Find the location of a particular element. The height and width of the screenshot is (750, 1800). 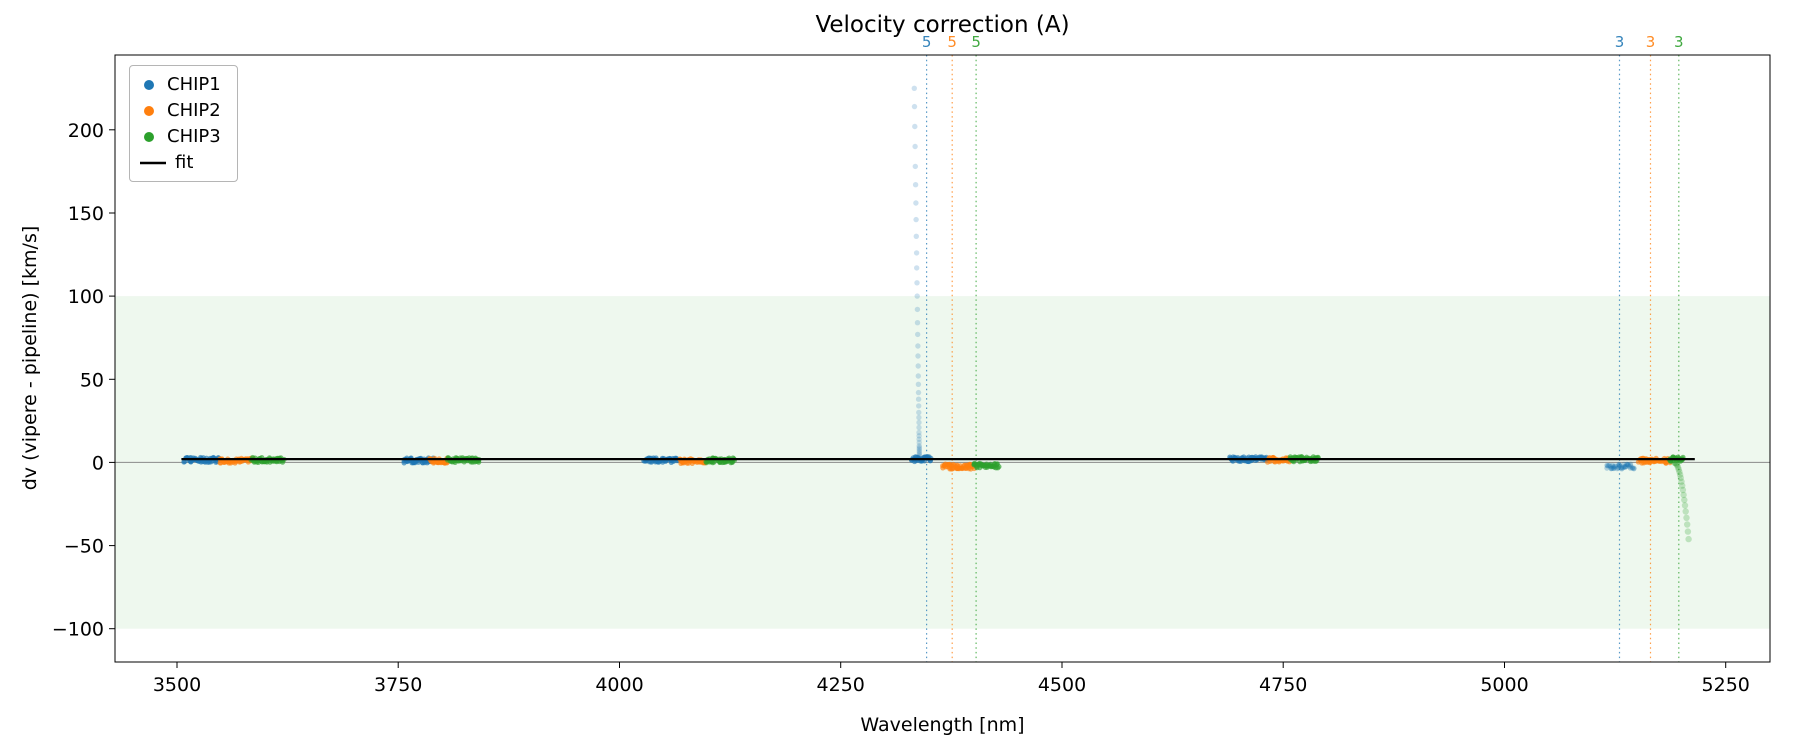

legend: CHIP1 CHIP2 CHIP3 fit is located at coordinates (183, 123).